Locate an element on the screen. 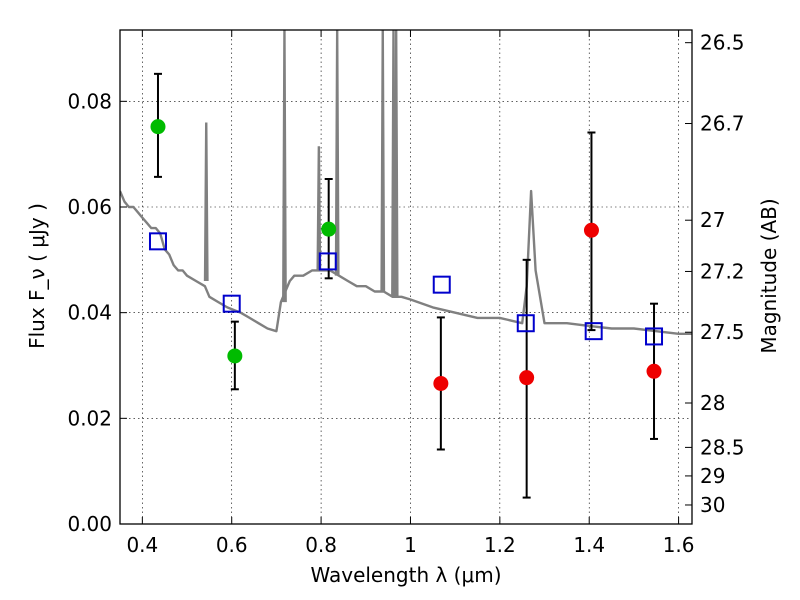 This screenshot has width=800, height=600. right-tick-label: 28 is located at coordinates (712, 403).